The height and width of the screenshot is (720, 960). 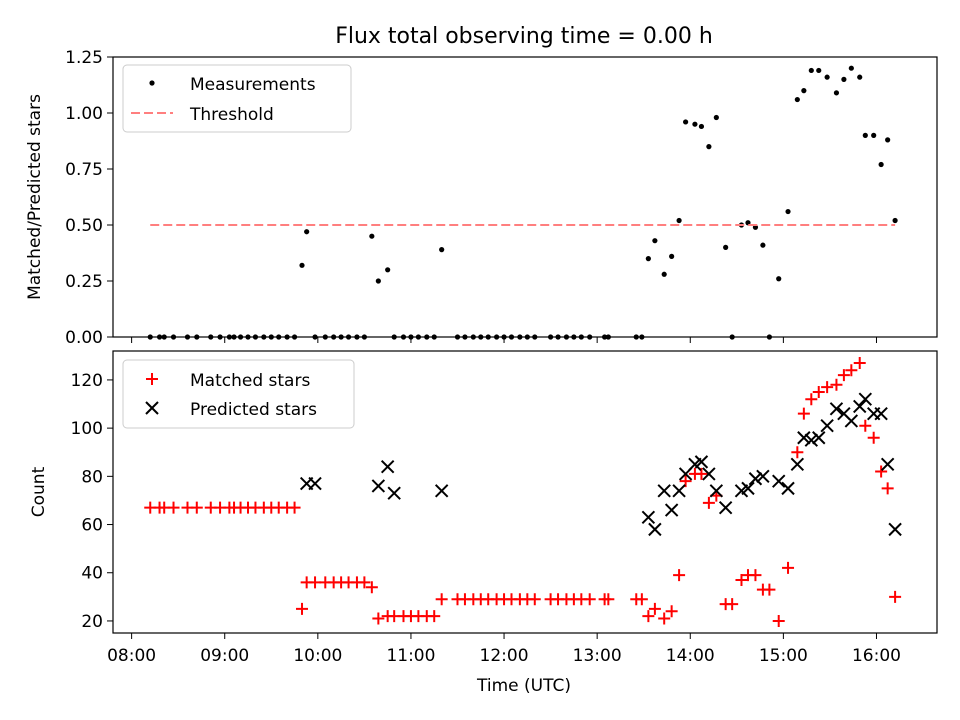 What do you see at coordinates (84, 170) in the screenshot?
I see `ratio-ytick-label: 0.75` at bounding box center [84, 170].